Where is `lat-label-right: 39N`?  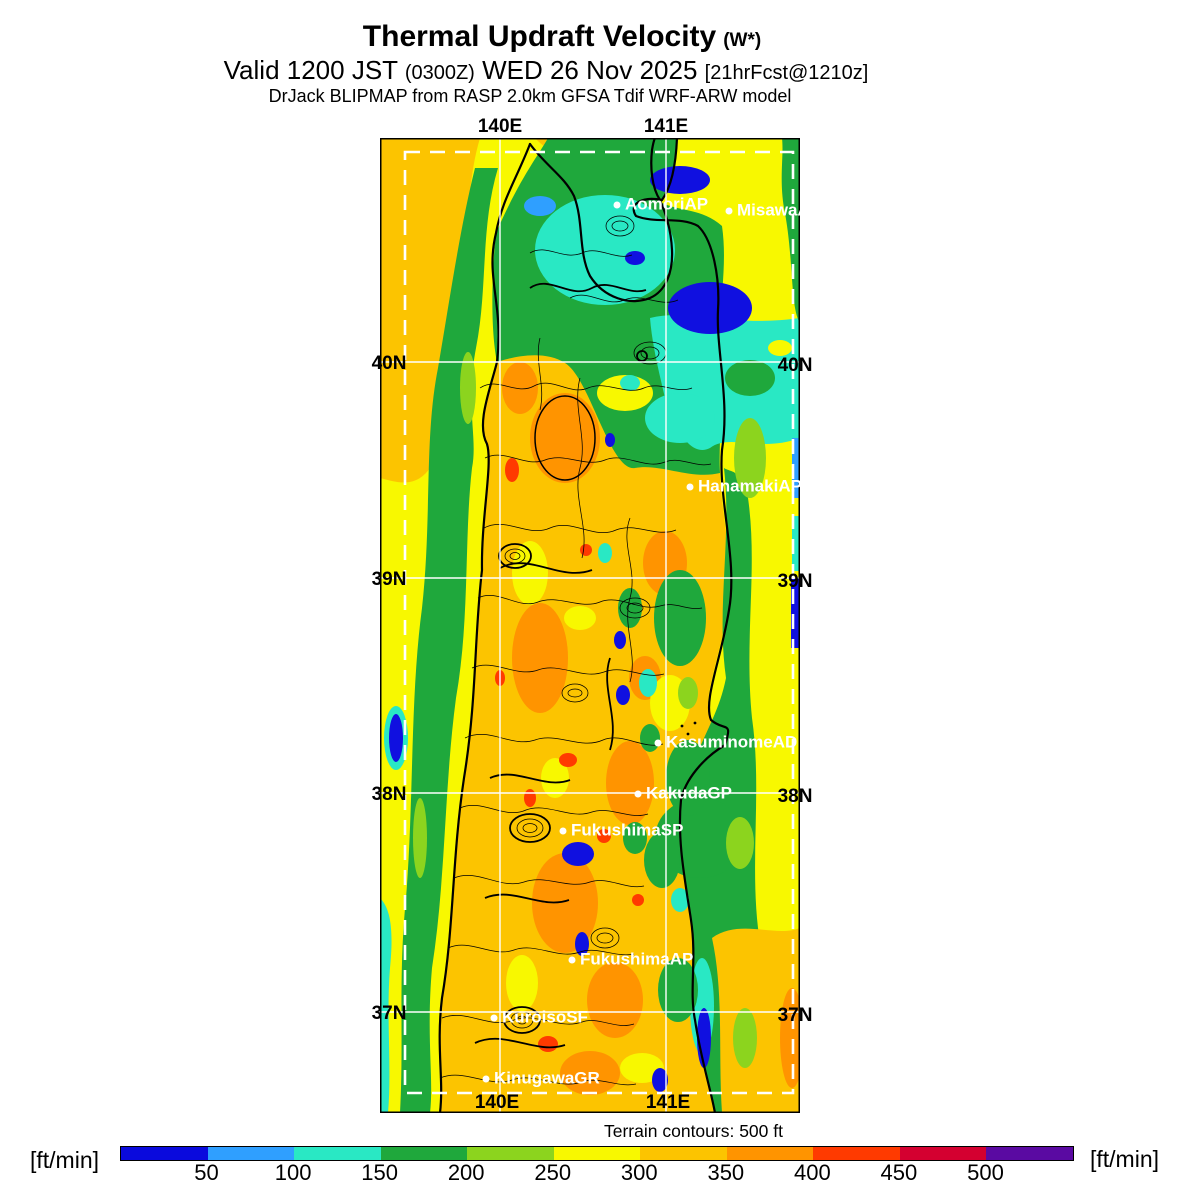
lat-label-right: 39N is located at coordinates (795, 581).